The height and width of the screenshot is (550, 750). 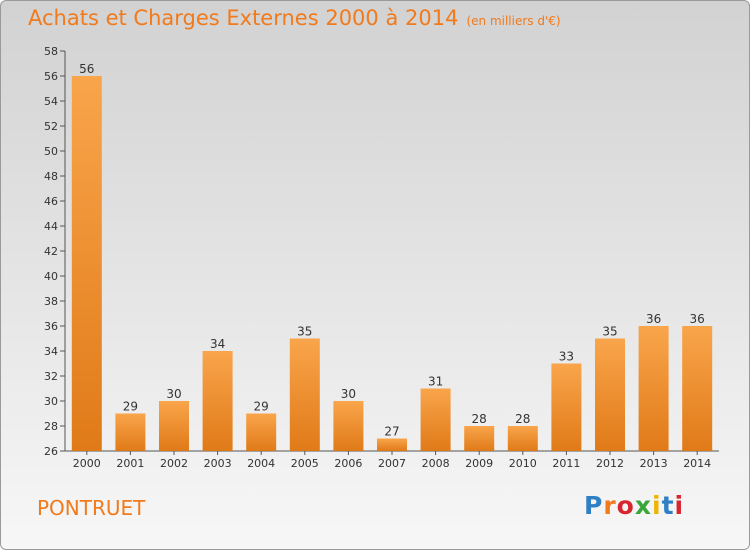 I want to click on x-tick-label: 2002, so click(x=174, y=463).